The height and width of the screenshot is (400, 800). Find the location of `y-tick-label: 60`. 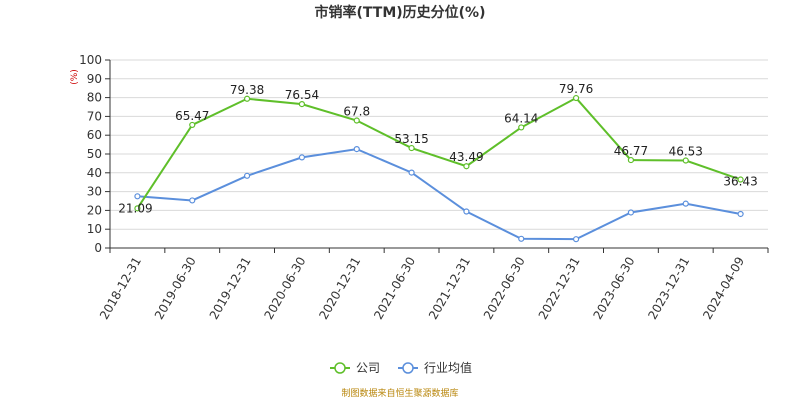

y-tick-label: 60 is located at coordinates (94, 135).